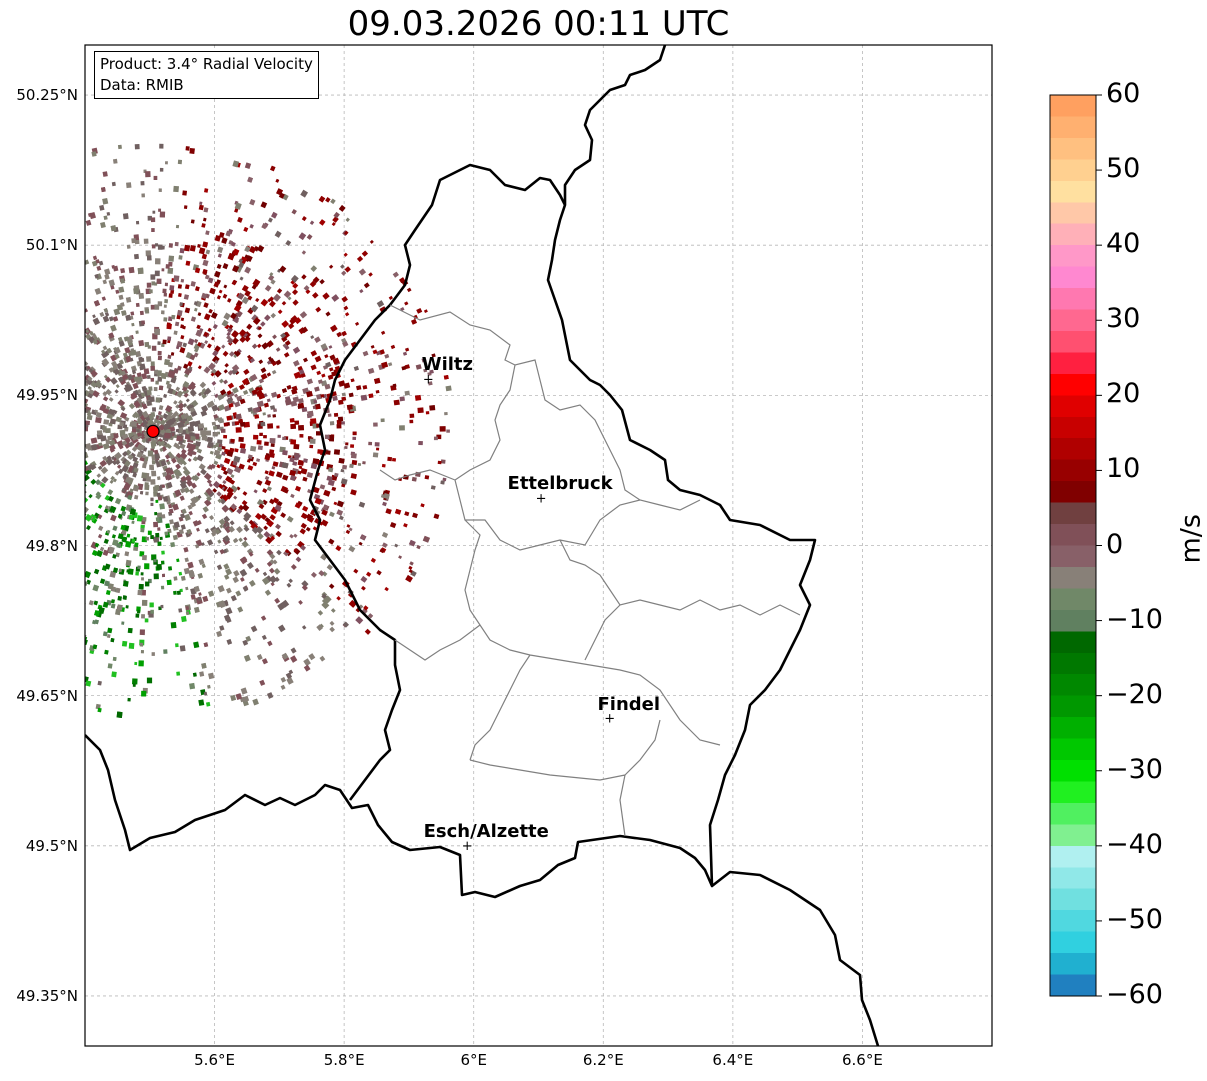 This screenshot has height=1081, width=1207. What do you see at coordinates (447, 365) in the screenshot?
I see `city-label: Wiltz` at bounding box center [447, 365].